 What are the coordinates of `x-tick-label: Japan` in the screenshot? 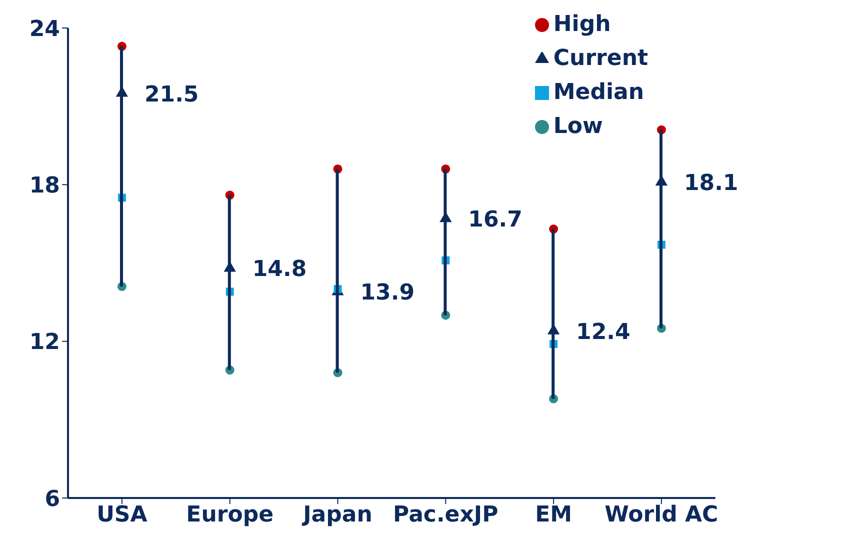 It's located at (336, 515).